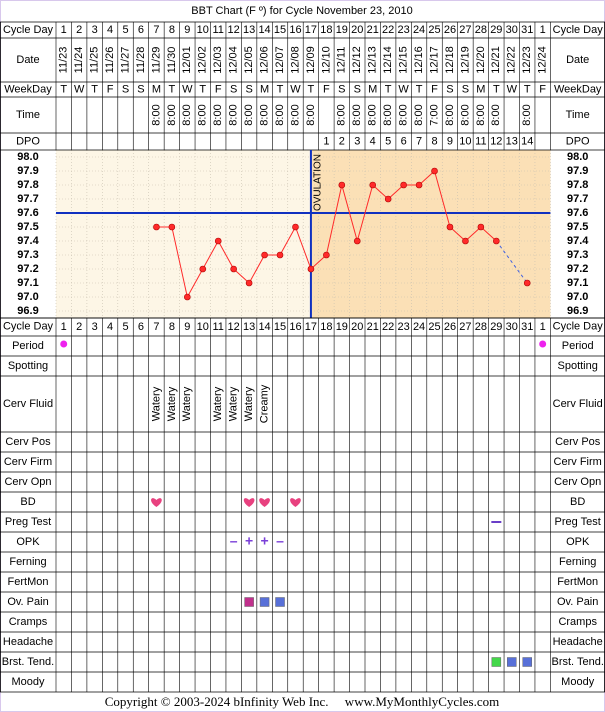  What do you see at coordinates (577, 622) in the screenshot?
I see `row-label: Cramps` at bounding box center [577, 622].